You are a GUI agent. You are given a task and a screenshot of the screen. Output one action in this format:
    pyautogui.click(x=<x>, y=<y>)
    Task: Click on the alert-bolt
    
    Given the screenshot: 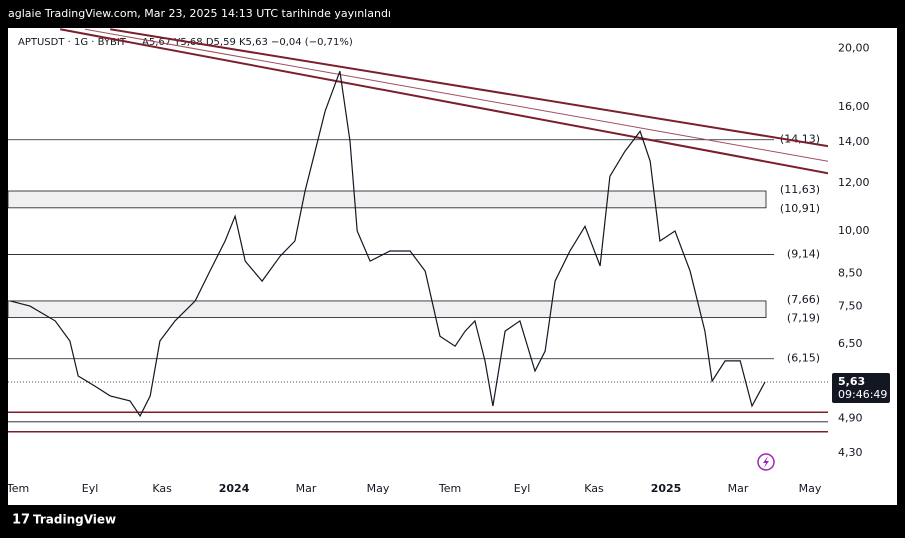 What is the action you would take?
    pyautogui.click(x=766, y=462)
    